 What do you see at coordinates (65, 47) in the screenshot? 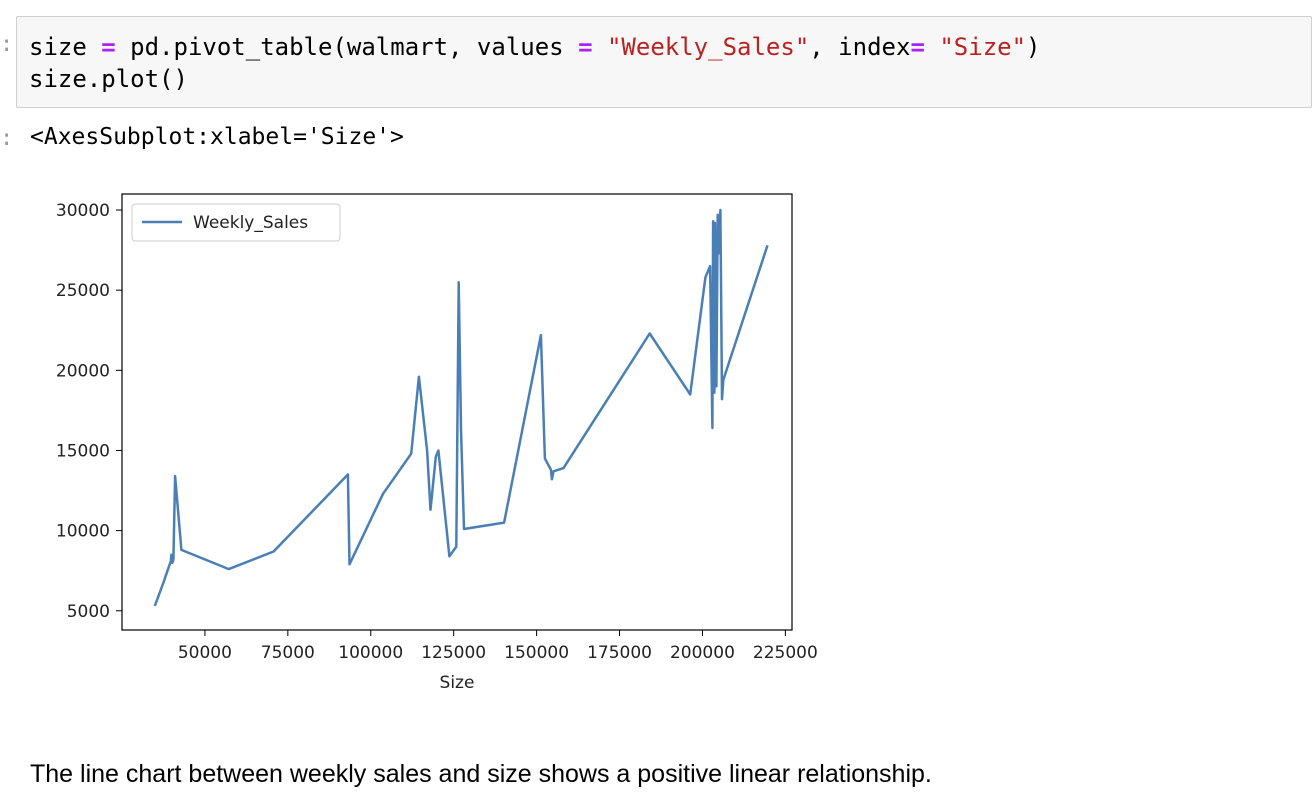
I see `code-token: size` at bounding box center [65, 47].